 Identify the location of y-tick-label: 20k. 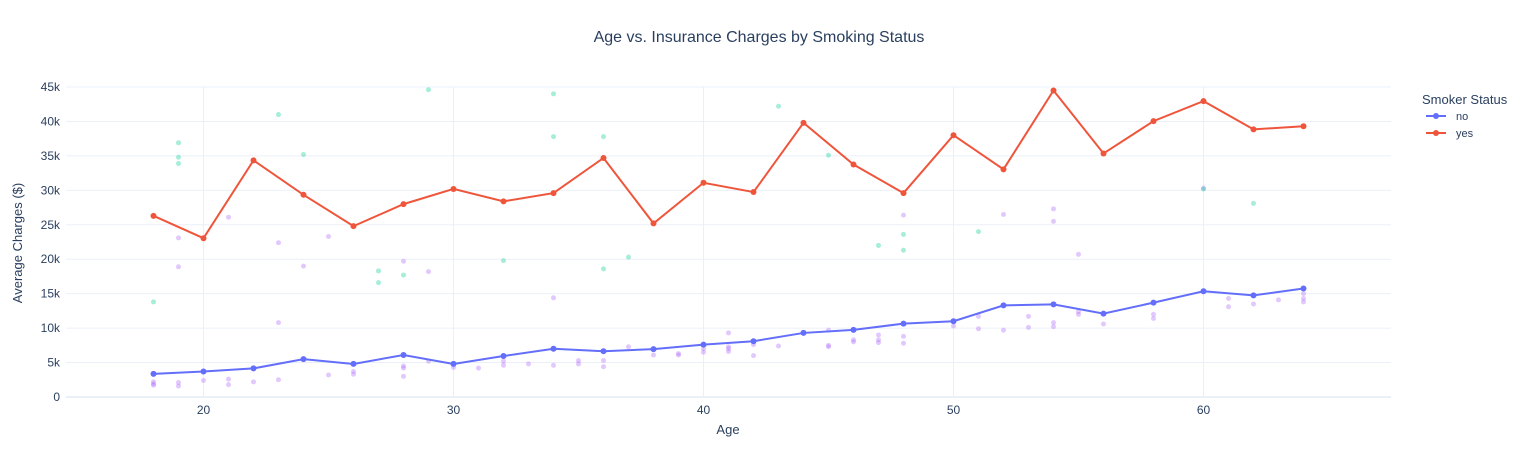
(51, 259).